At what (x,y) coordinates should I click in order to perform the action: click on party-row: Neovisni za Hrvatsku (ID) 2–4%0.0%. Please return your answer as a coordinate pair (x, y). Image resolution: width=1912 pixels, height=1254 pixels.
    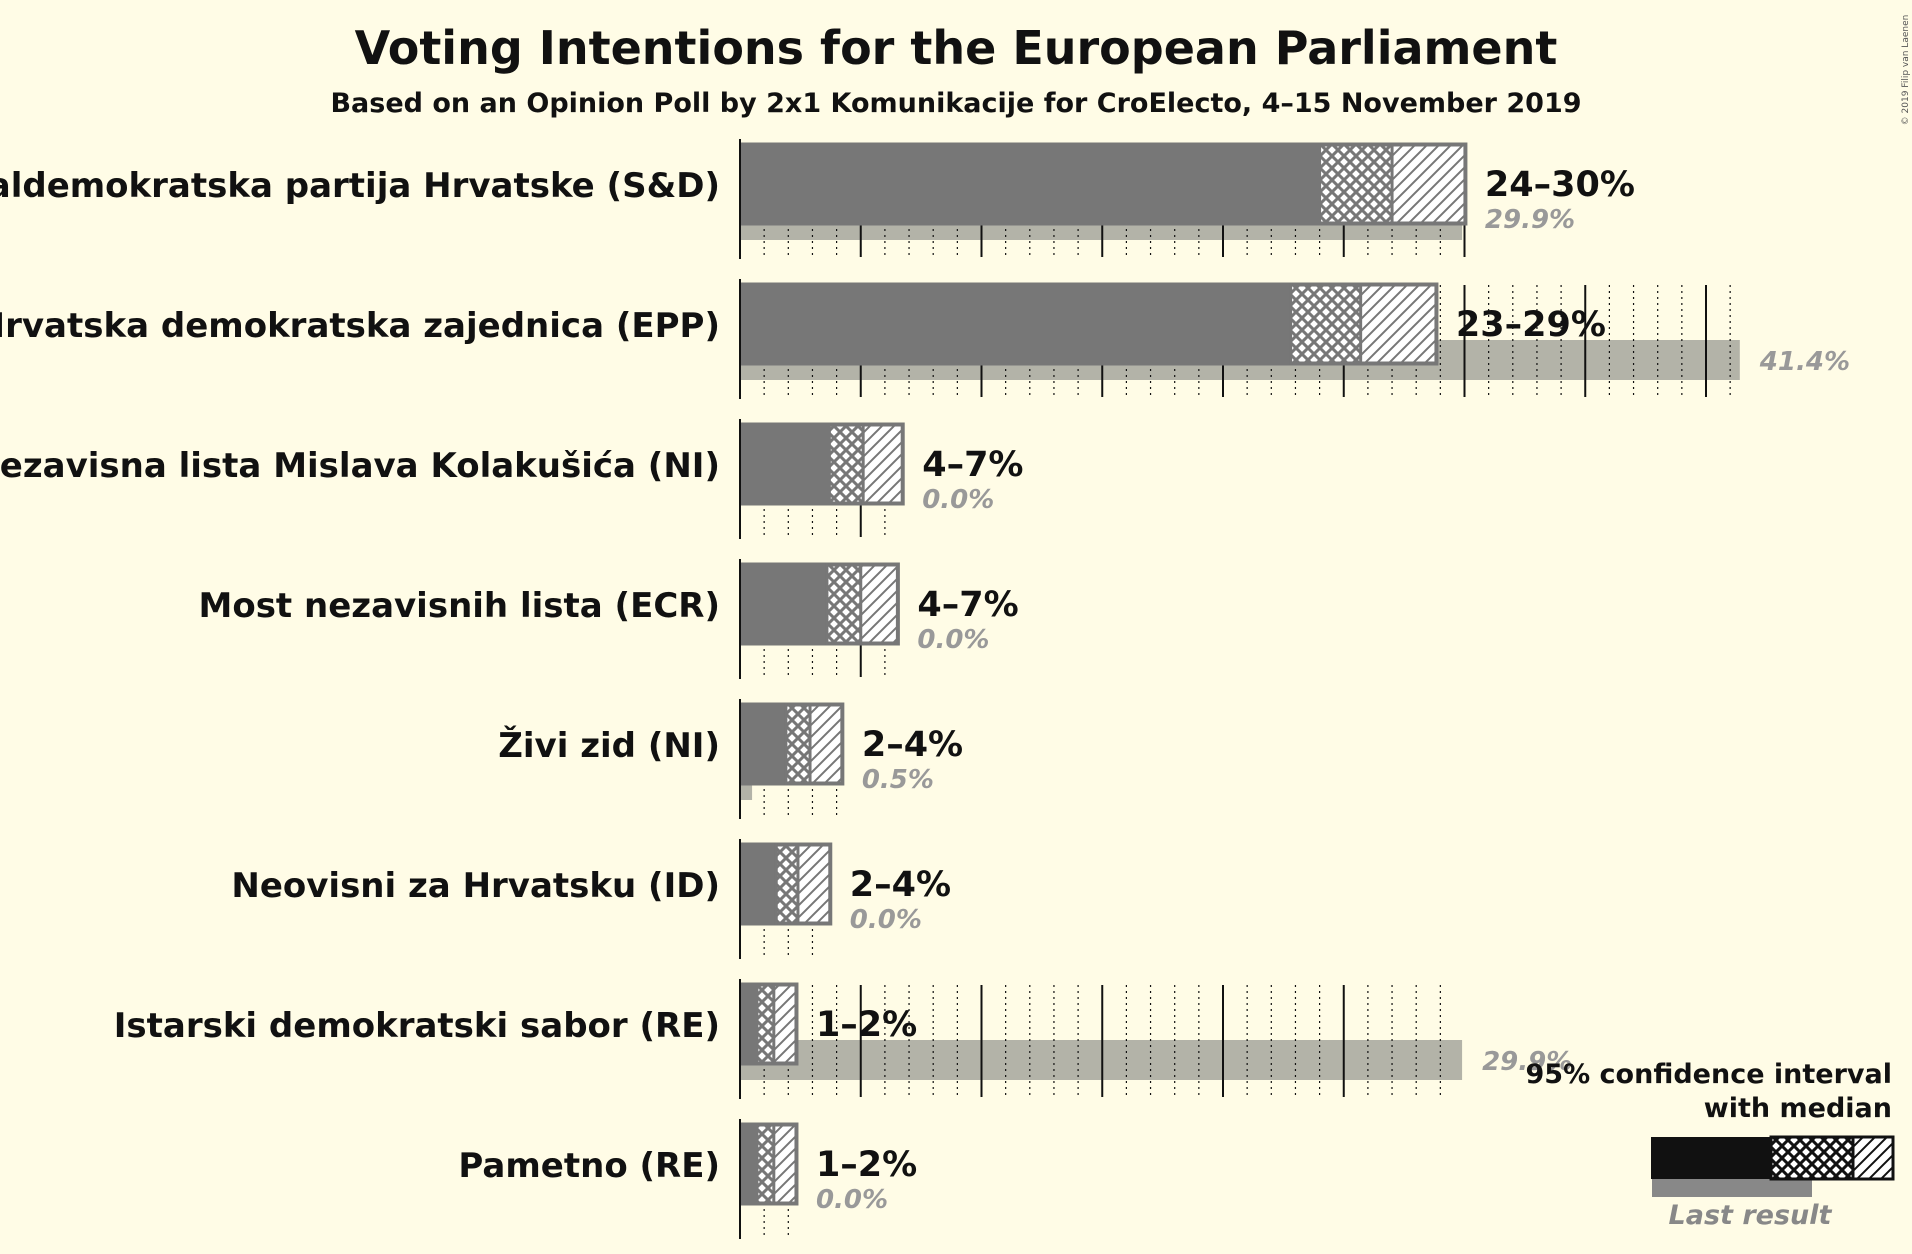
    Looking at the image, I should click on (591, 899).